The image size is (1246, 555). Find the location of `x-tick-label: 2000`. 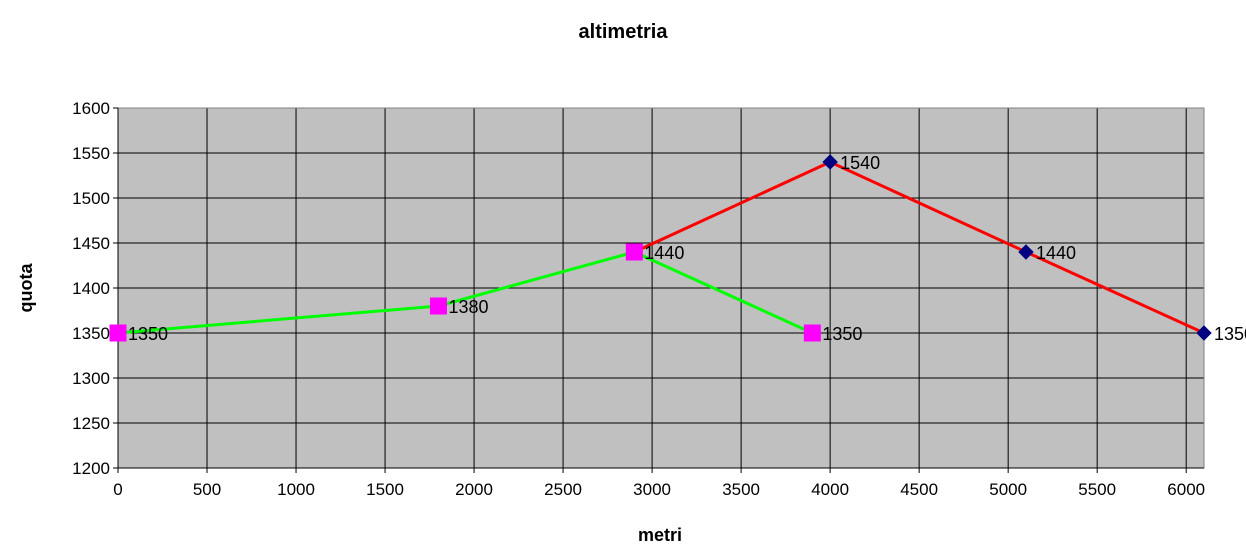

x-tick-label: 2000 is located at coordinates (474, 489).